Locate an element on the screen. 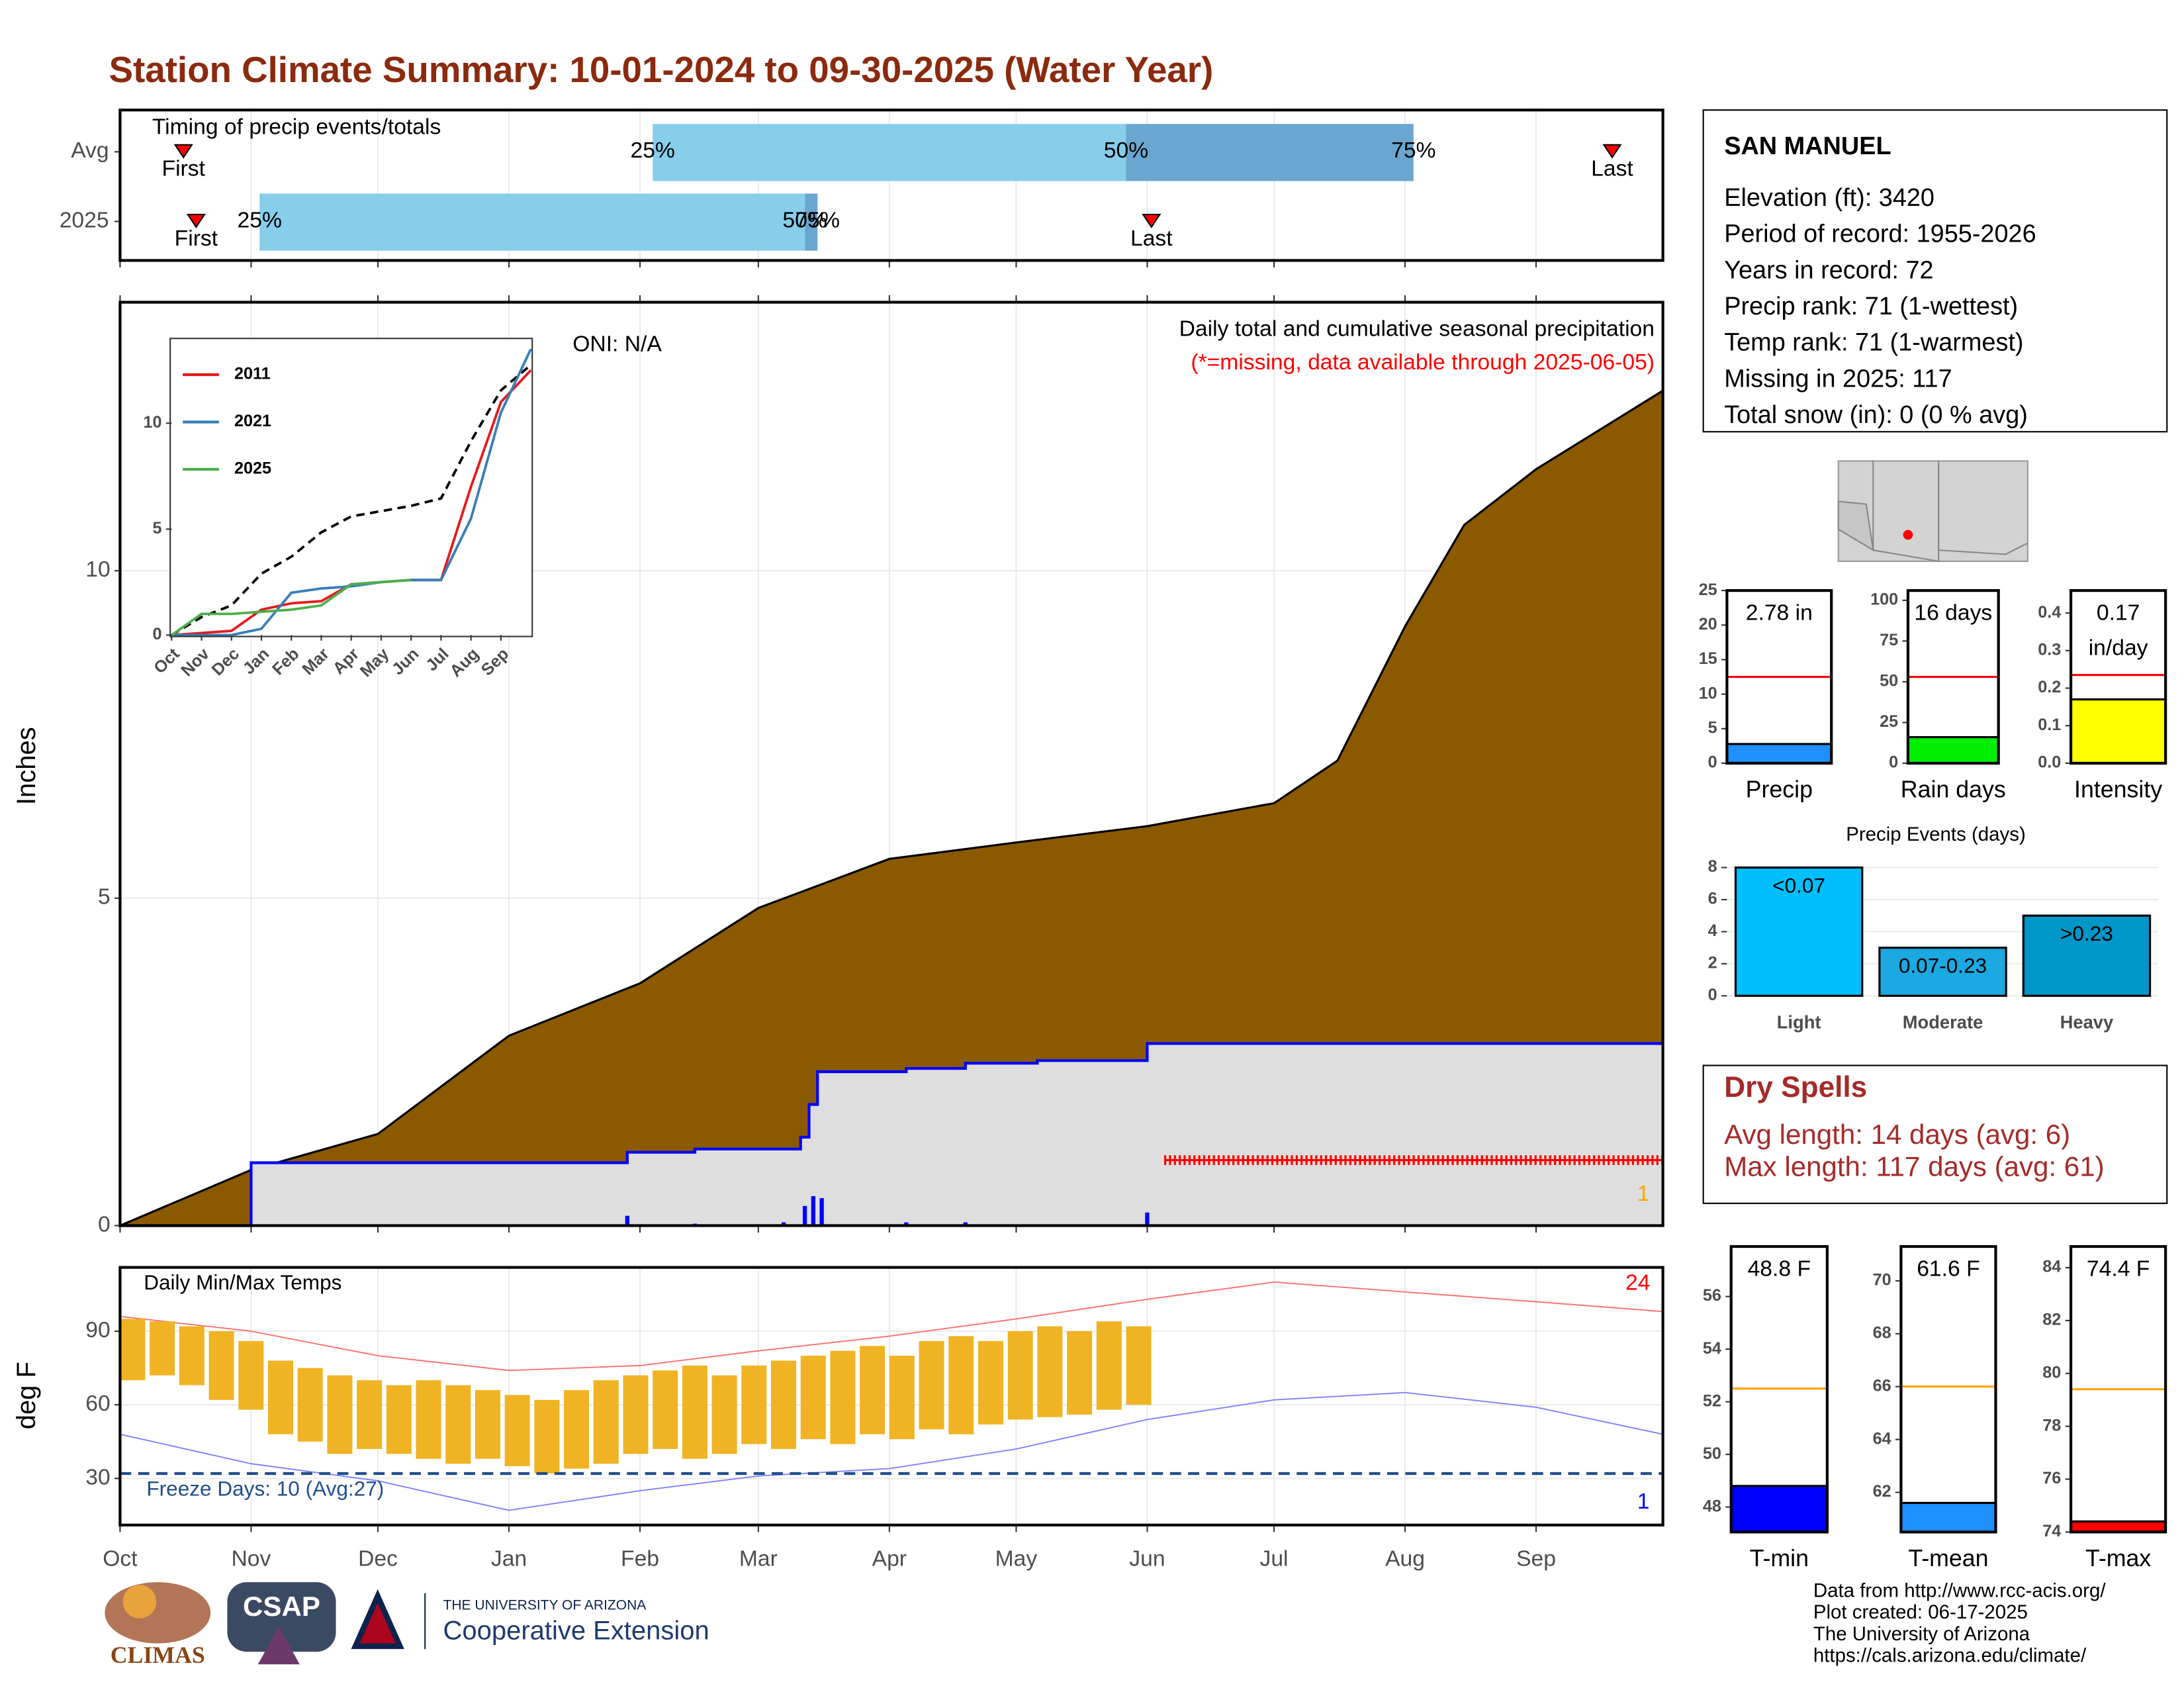 The width and height of the screenshot is (2184, 1688). quartile-bar is located at coordinates (1270, 152).